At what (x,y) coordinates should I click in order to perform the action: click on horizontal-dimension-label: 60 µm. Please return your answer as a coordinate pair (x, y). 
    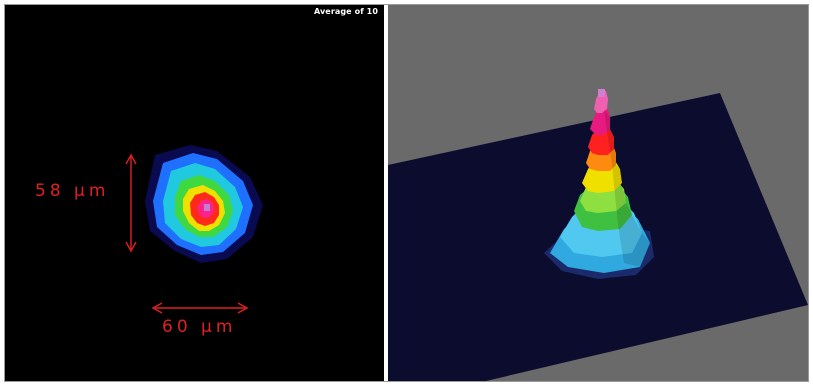
    Looking at the image, I should click on (199, 327).